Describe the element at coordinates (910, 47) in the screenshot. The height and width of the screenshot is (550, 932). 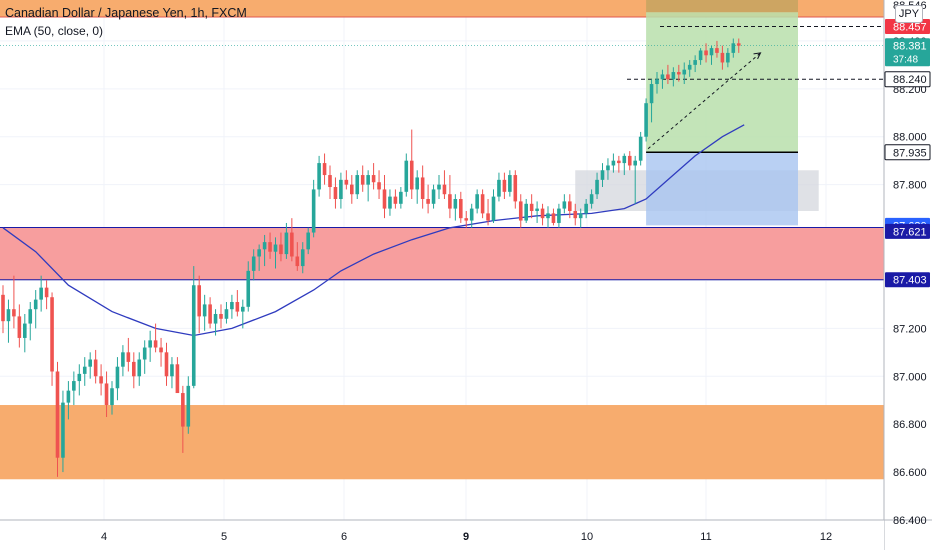
I see `price-label-text: 88.381` at that location.